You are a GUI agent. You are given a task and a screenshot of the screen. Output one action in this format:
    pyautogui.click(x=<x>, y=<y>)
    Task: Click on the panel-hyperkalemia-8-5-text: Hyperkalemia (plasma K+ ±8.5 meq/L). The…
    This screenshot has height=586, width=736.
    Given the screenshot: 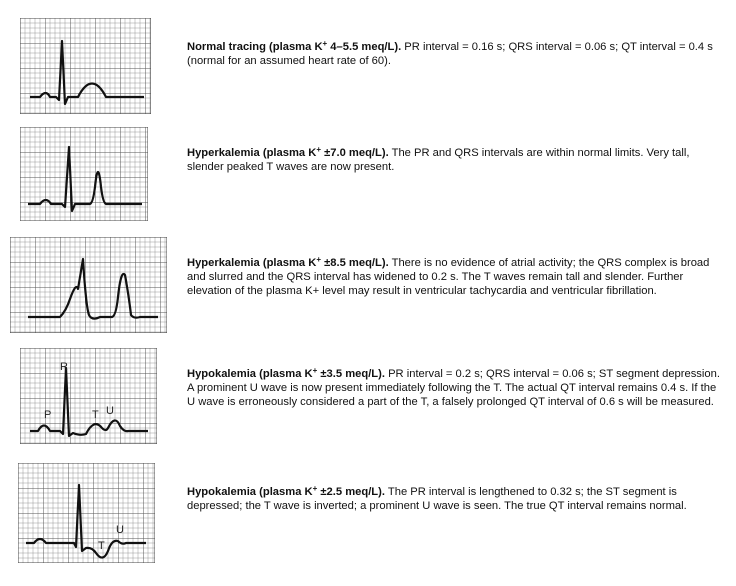 What is the action you would take?
    pyautogui.click(x=448, y=276)
    